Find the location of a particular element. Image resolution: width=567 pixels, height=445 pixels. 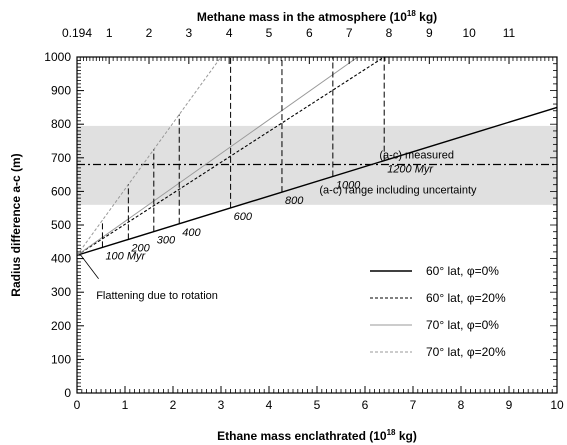

top-tick-label: 9 is located at coordinates (429, 33).